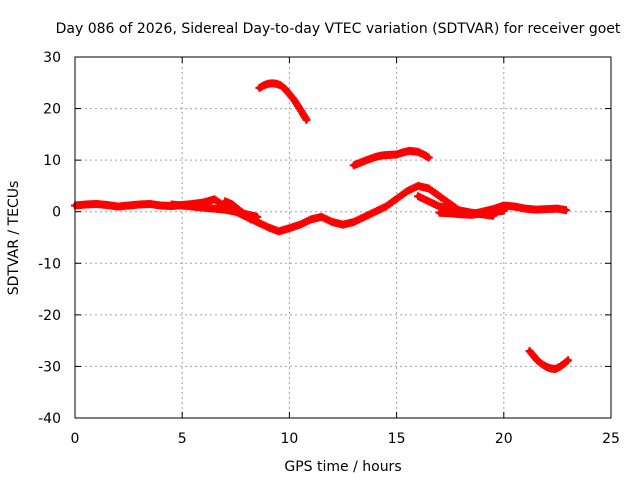  Describe the element at coordinates (14, 238) in the screenshot. I see `y-axis-label: SDTVAR / TECUs` at that location.